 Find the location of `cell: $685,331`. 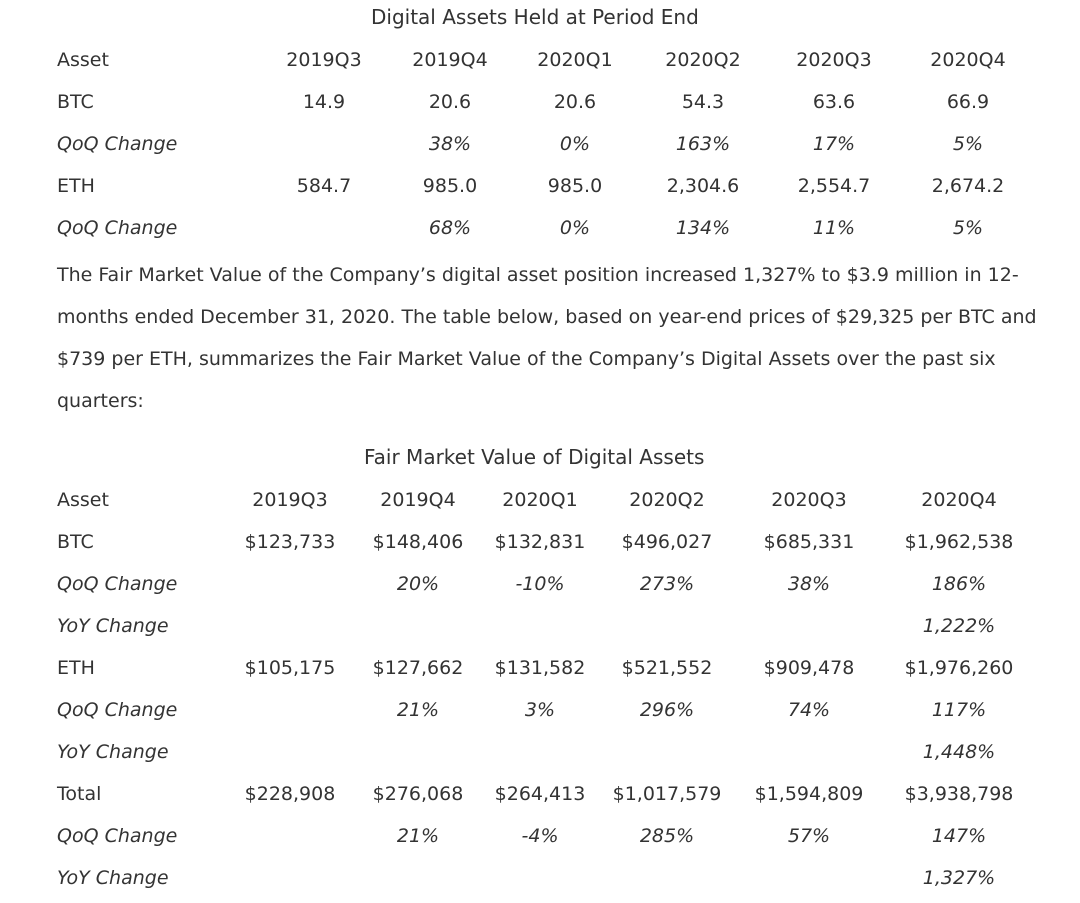

cell: $685,331 is located at coordinates (809, 542).